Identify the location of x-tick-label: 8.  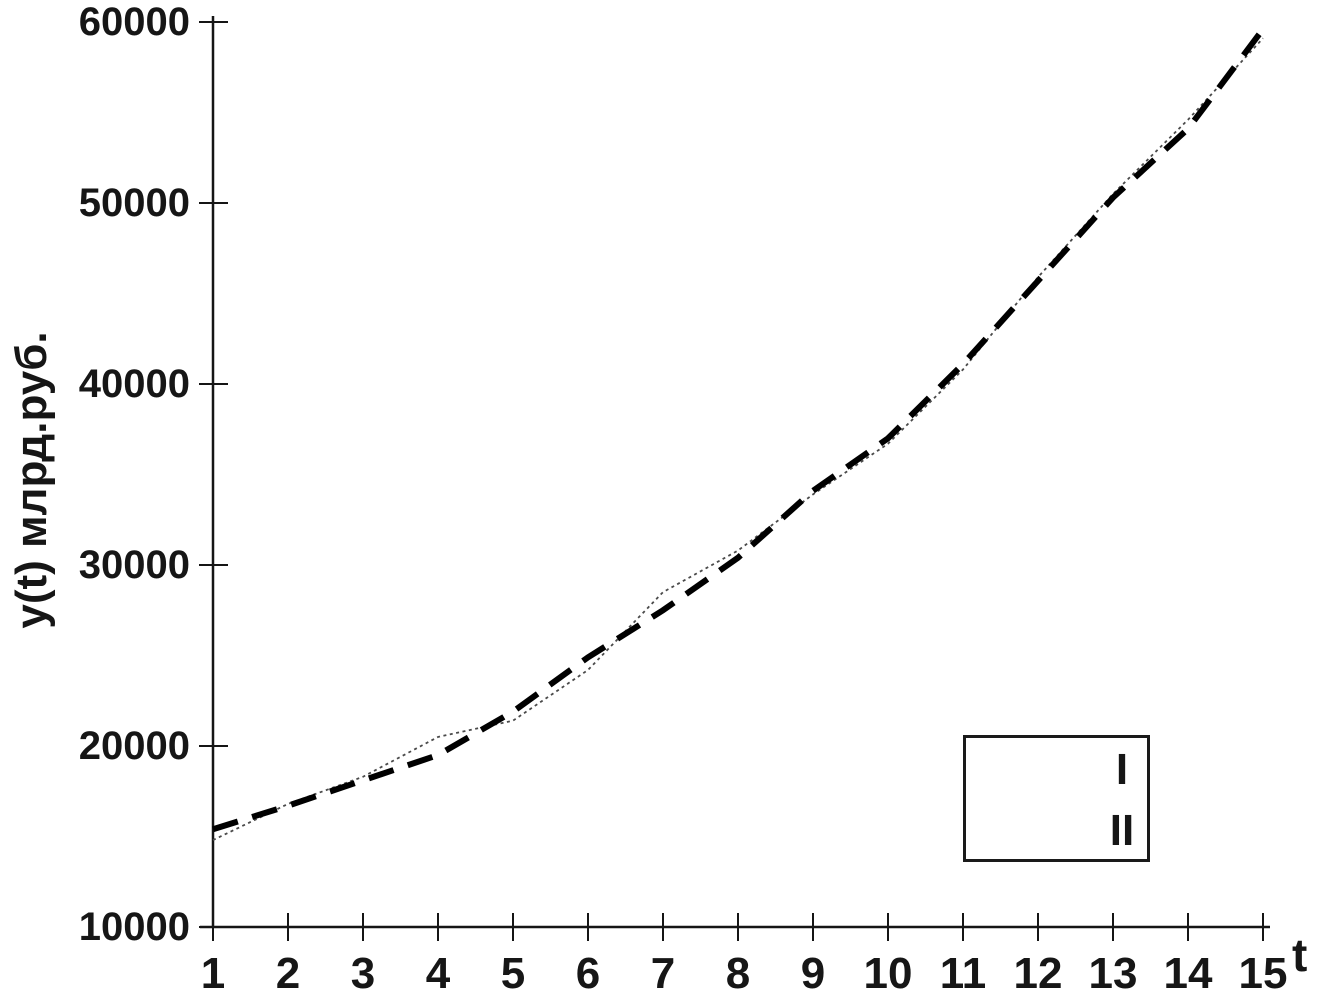
(738, 973).